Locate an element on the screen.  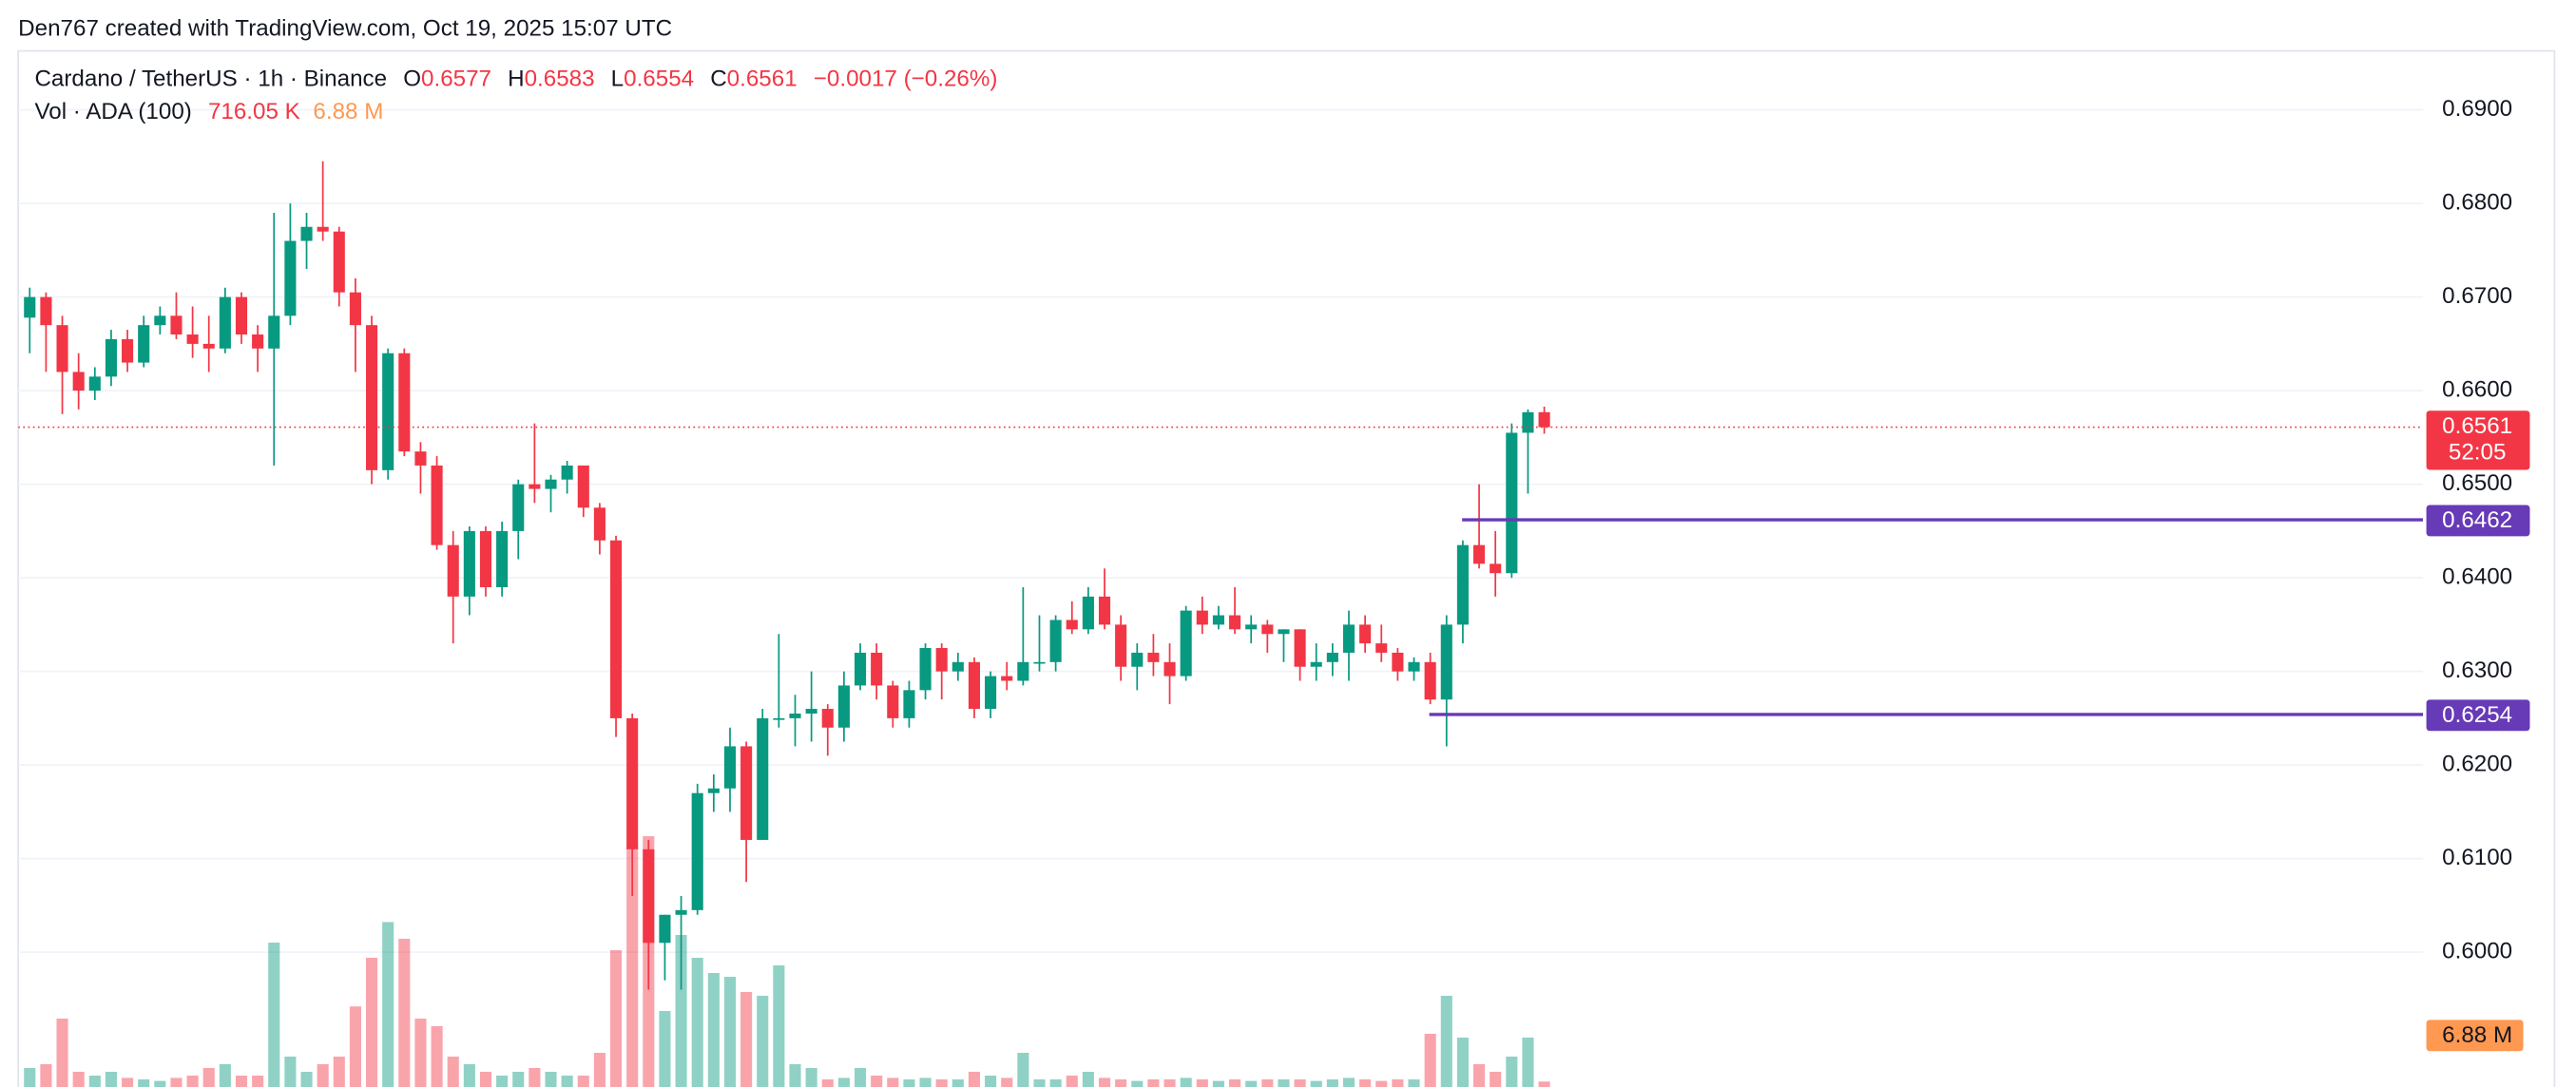
last-price-tag is located at coordinates (2478, 440).